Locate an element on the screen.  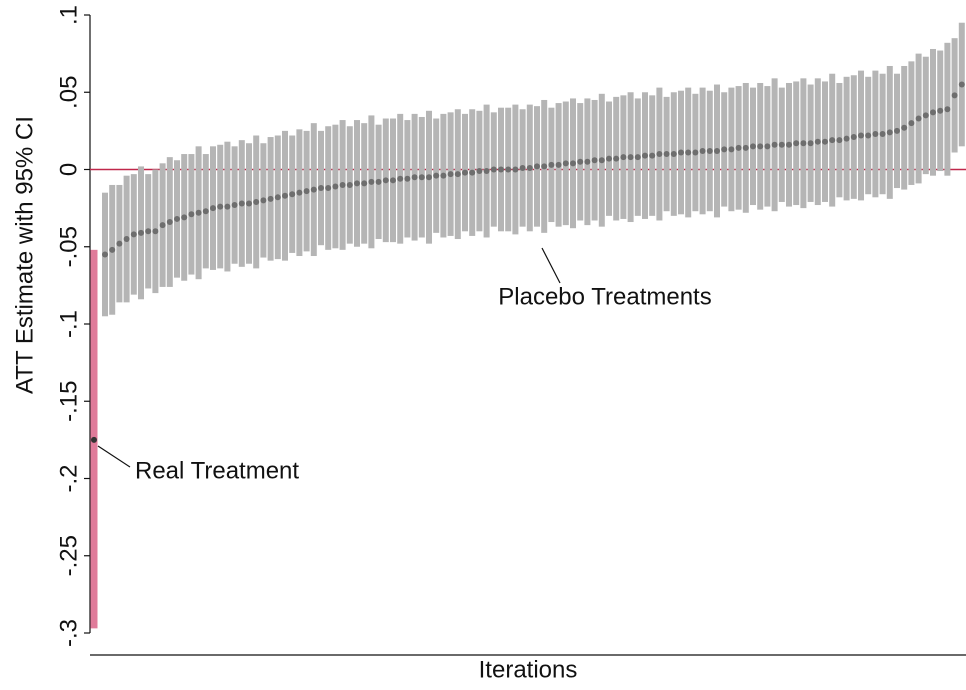
y-tick-label: -.1 is located at coordinates (68, 324).